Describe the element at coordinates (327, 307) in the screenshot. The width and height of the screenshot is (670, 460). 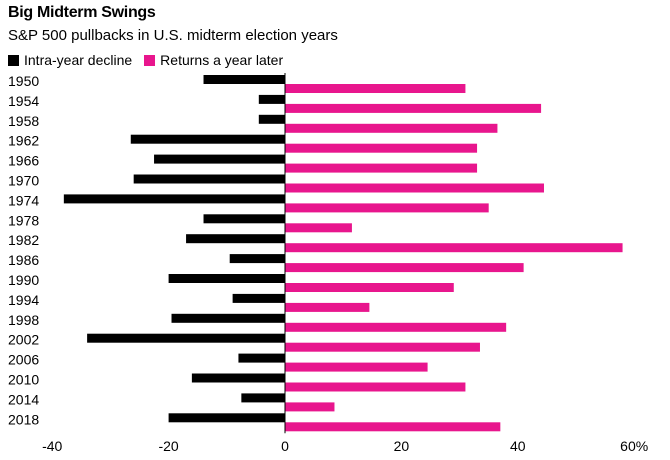
I see `bar-return-1994` at that location.